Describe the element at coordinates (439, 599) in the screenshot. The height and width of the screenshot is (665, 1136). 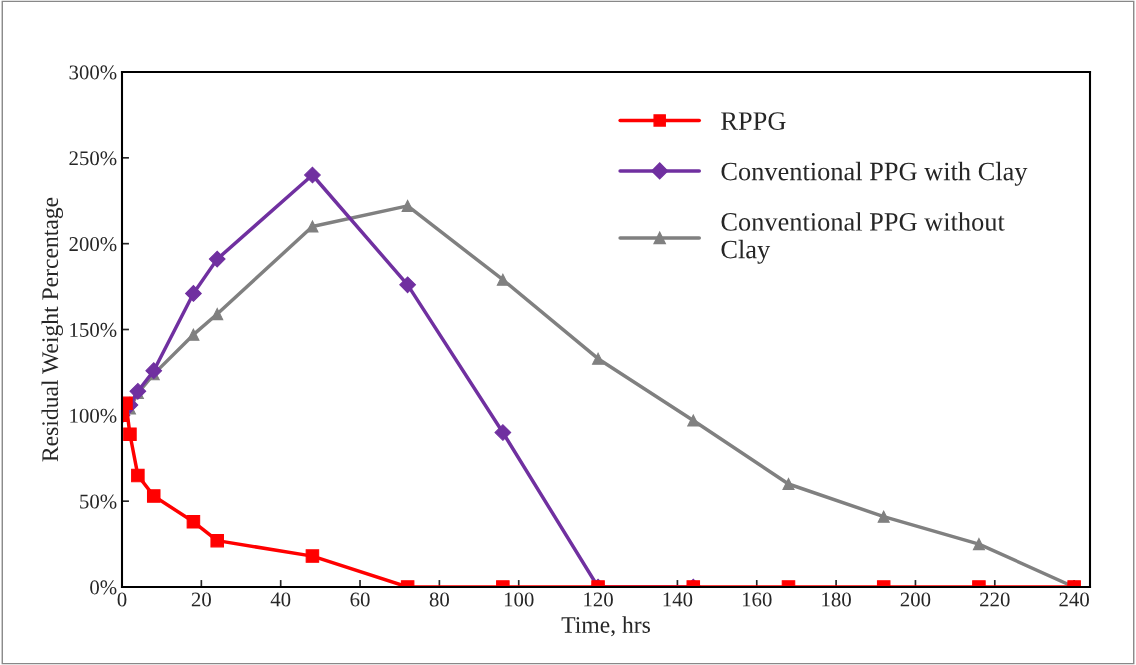
I see `x-tick-label: 80` at that location.